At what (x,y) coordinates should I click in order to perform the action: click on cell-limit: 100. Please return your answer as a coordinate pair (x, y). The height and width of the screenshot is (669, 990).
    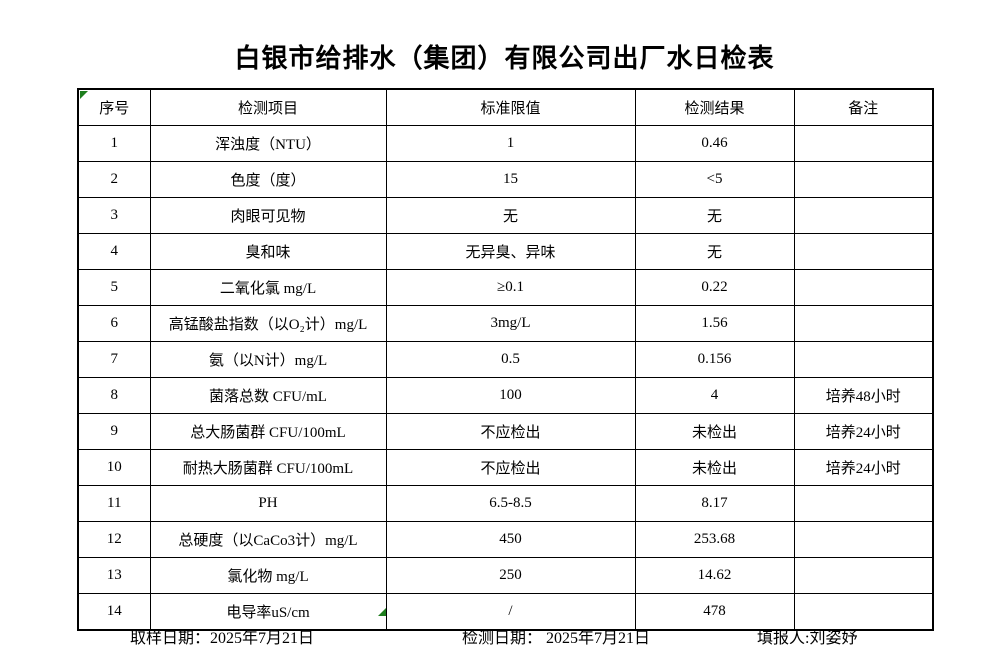
    Looking at the image, I should click on (510, 395).